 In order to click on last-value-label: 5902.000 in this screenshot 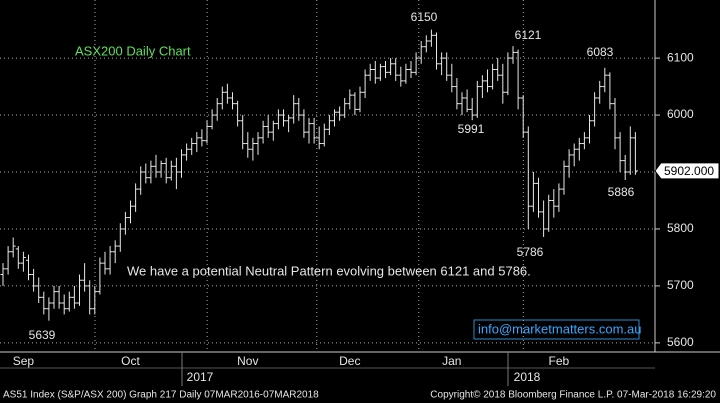, I will do `click(689, 171)`.